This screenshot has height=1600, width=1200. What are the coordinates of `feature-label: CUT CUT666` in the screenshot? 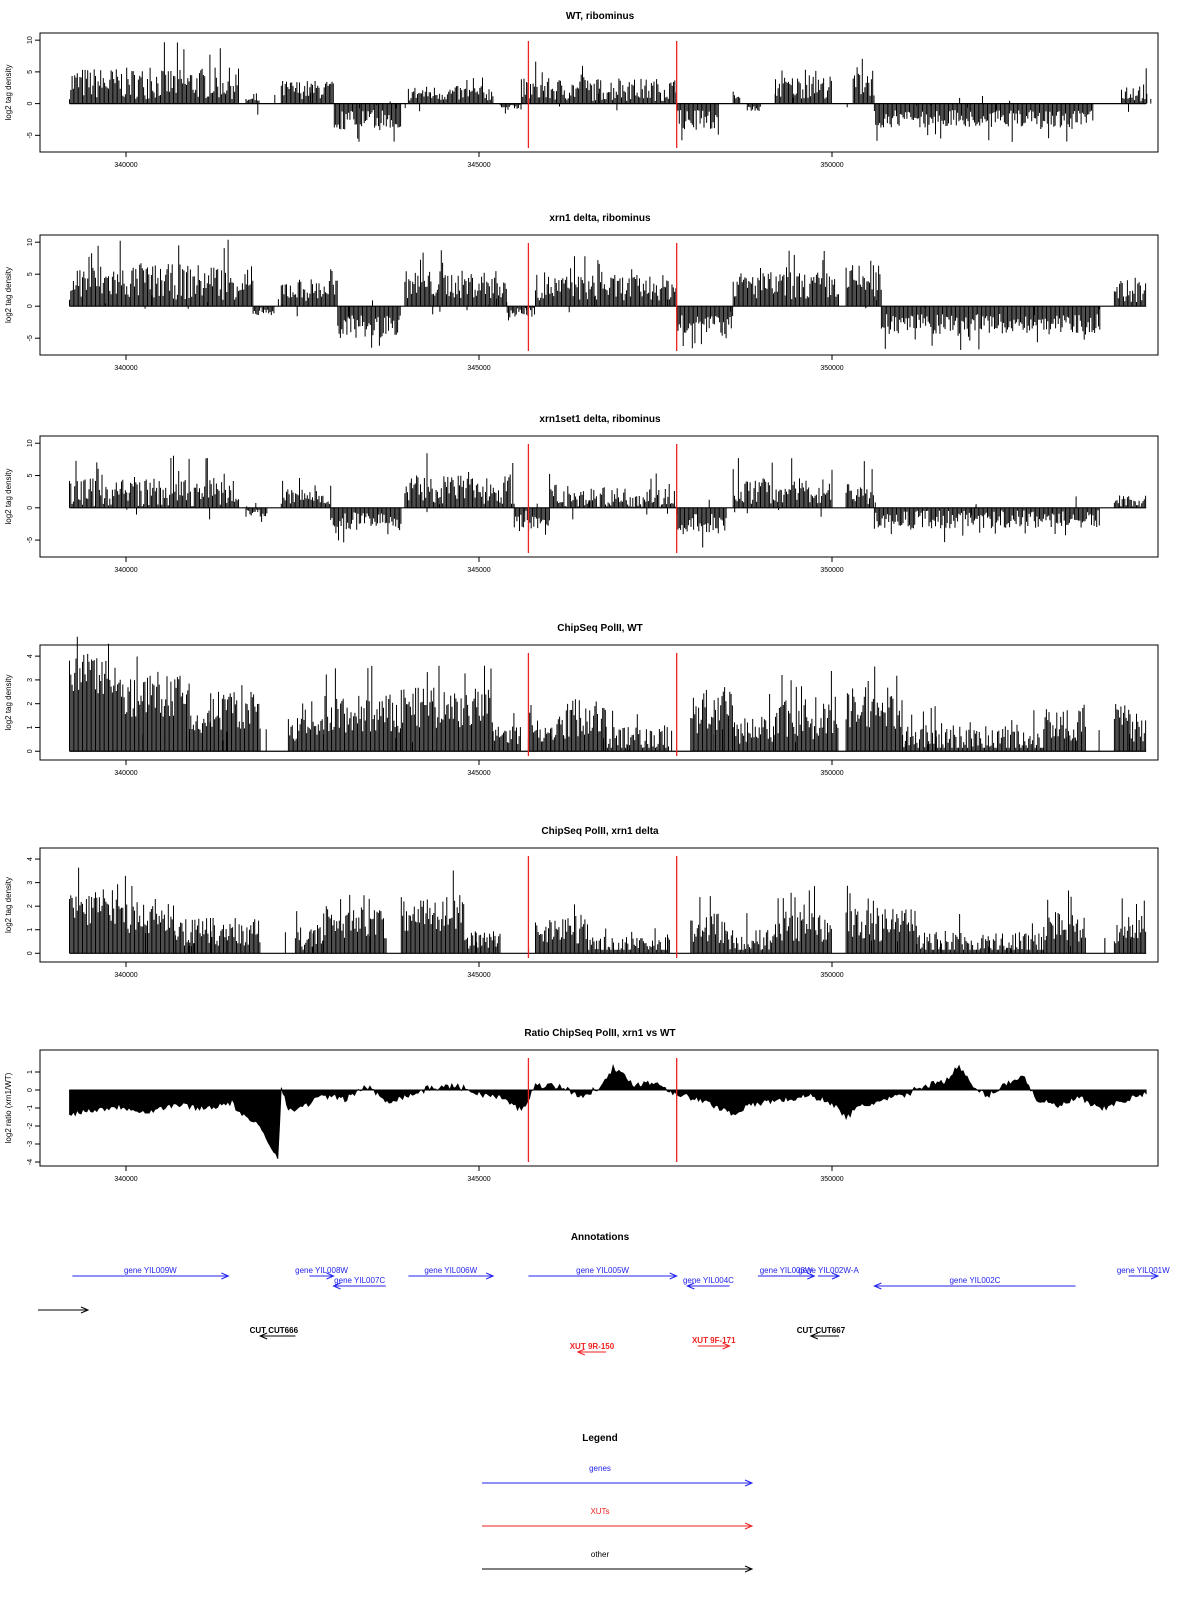 It's located at (274, 1330).